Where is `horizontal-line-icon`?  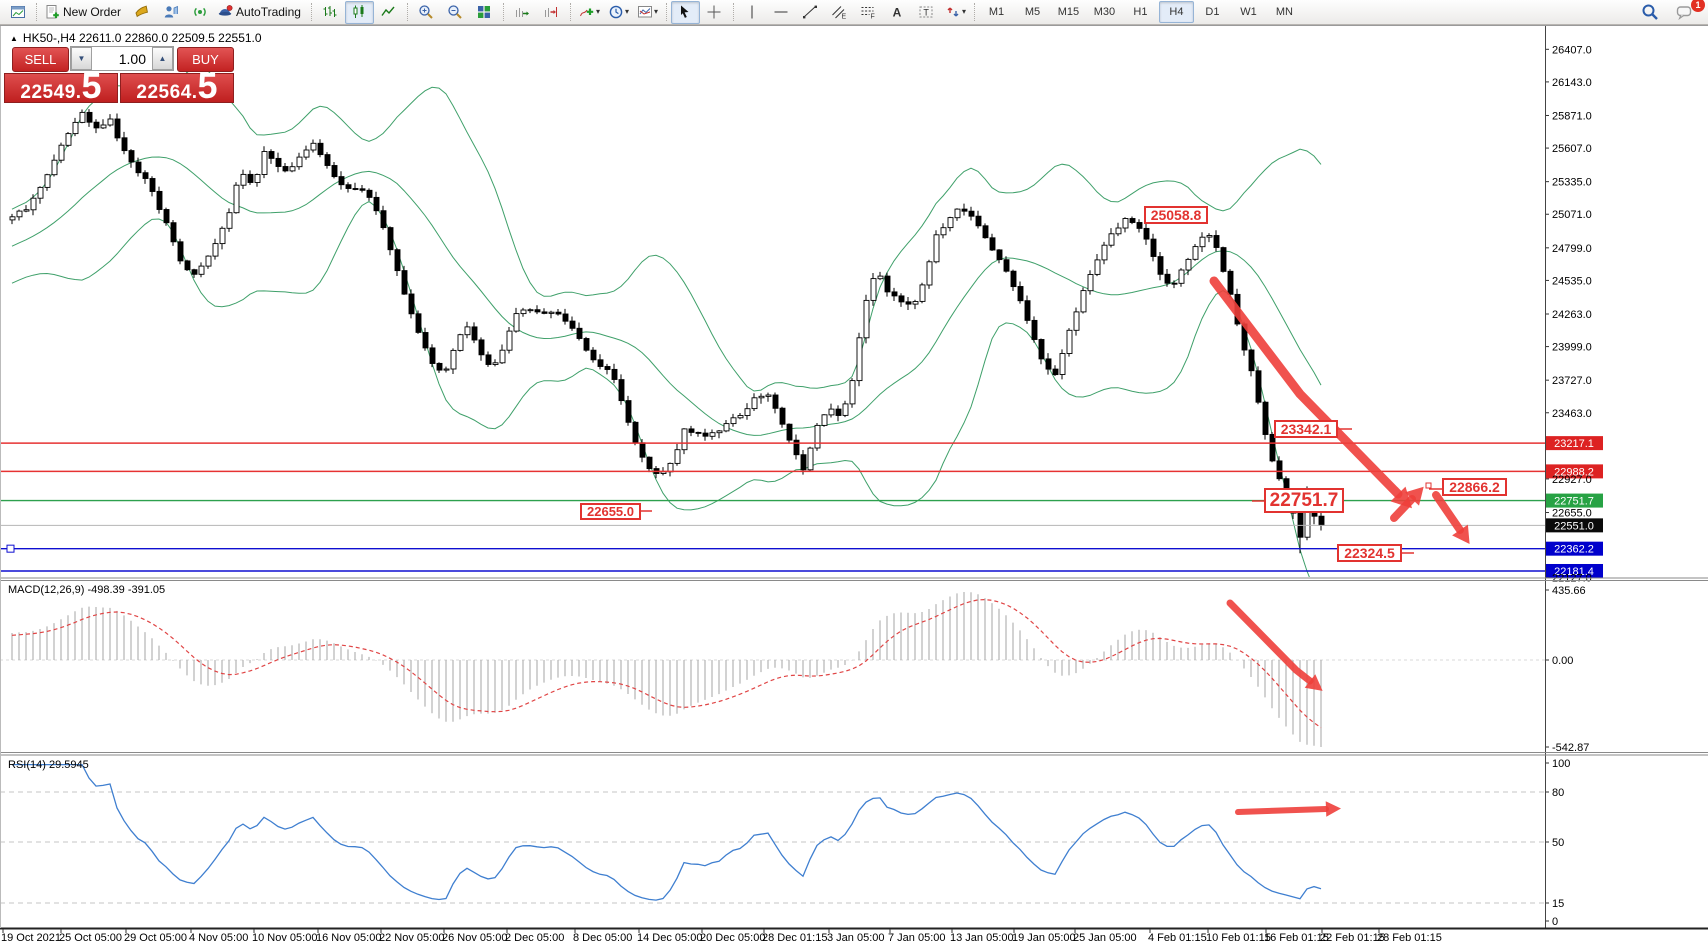
horizontal-line-icon is located at coordinates (781, 12).